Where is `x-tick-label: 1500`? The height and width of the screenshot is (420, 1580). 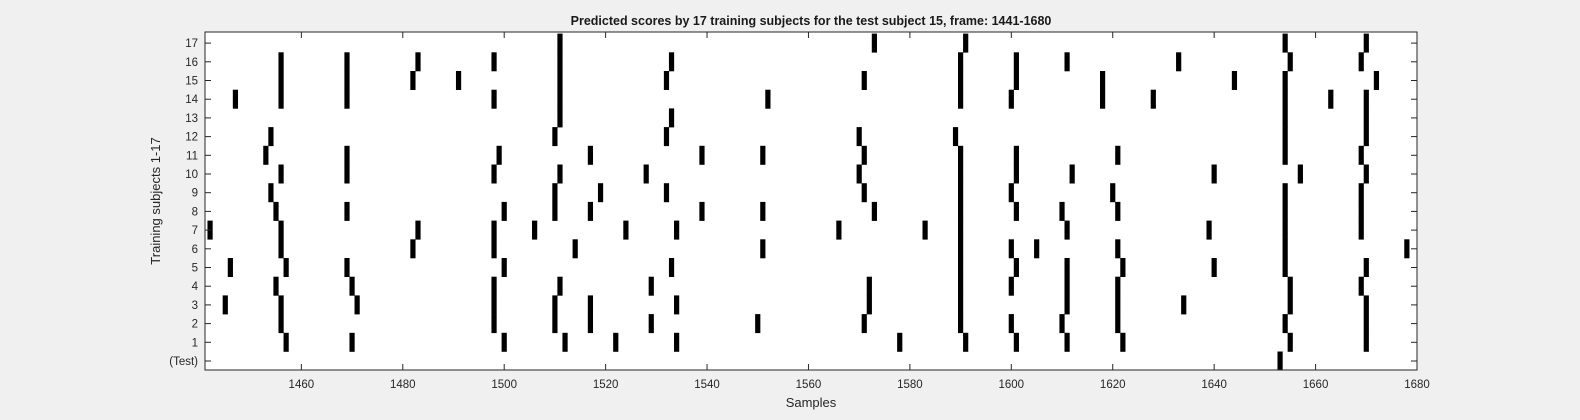
x-tick-label: 1500 is located at coordinates (504, 385).